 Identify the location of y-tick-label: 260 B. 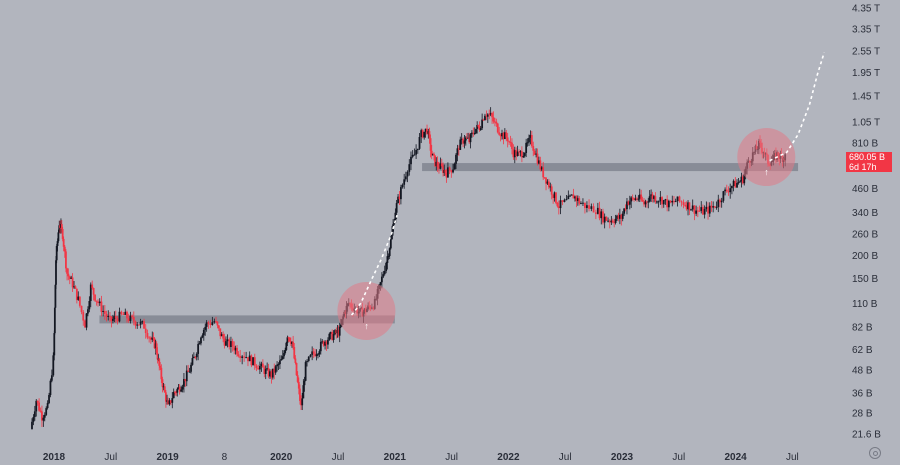
(865, 235).